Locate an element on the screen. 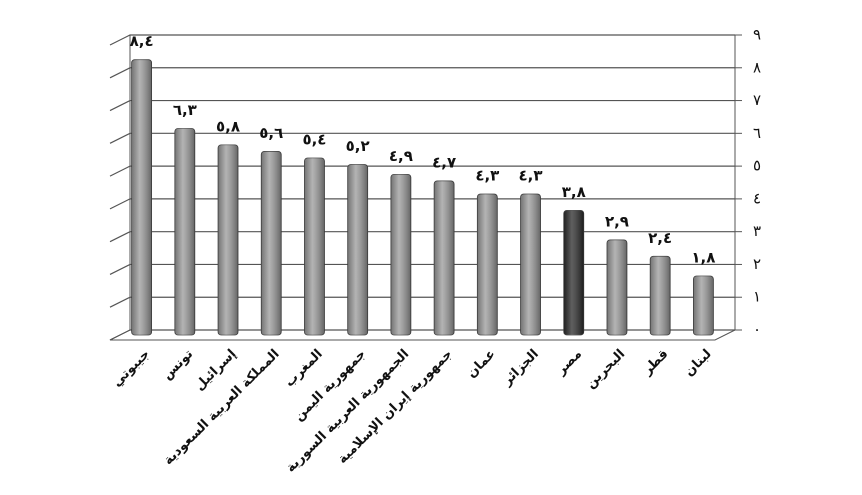 Image resolution: width=862 pixels, height=495 pixels. value-label: ٨,٤ is located at coordinates (142, 41).